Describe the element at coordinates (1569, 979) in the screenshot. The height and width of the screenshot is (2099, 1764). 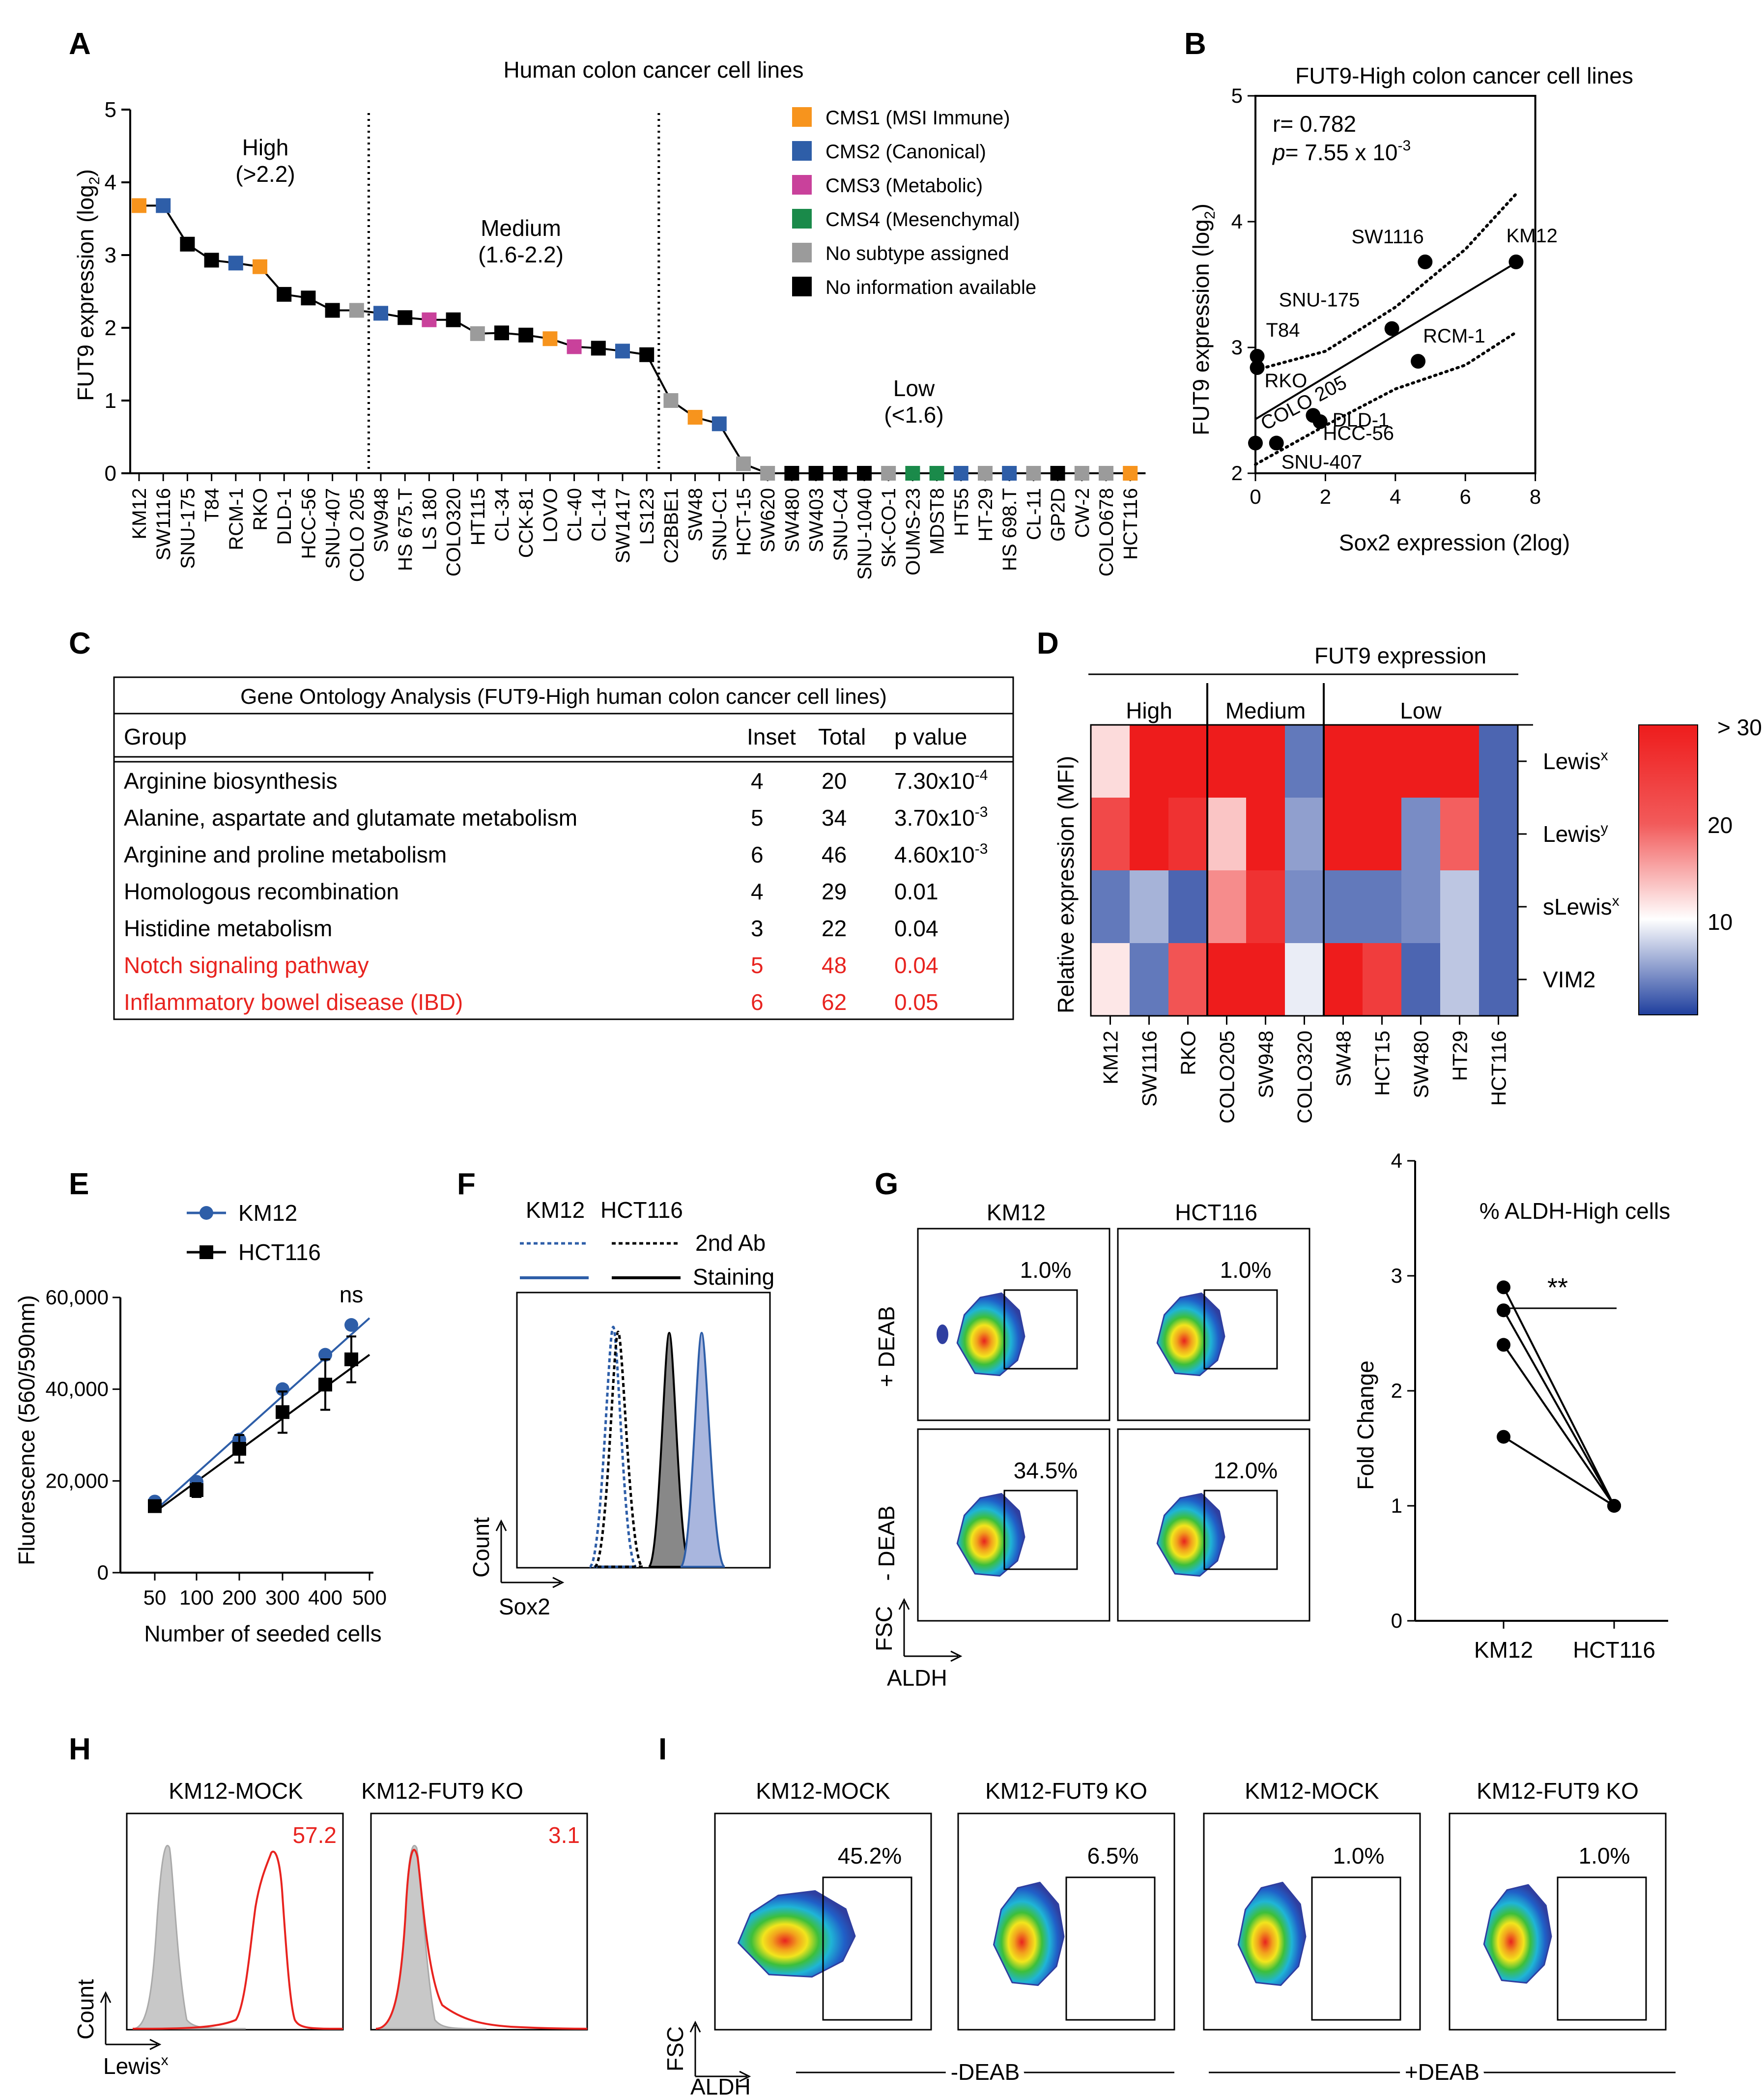
I see `heatmap-row-label: VIM2` at that location.